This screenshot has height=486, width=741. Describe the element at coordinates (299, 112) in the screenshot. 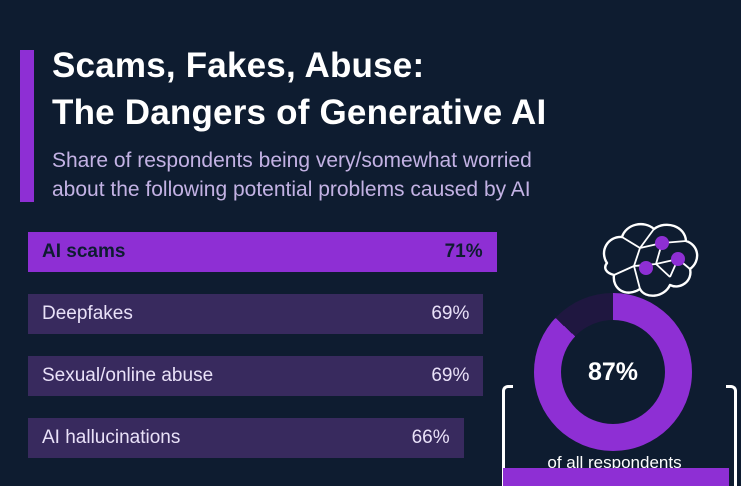

I see `title-line-2: The Dangers of Generative AI` at that location.